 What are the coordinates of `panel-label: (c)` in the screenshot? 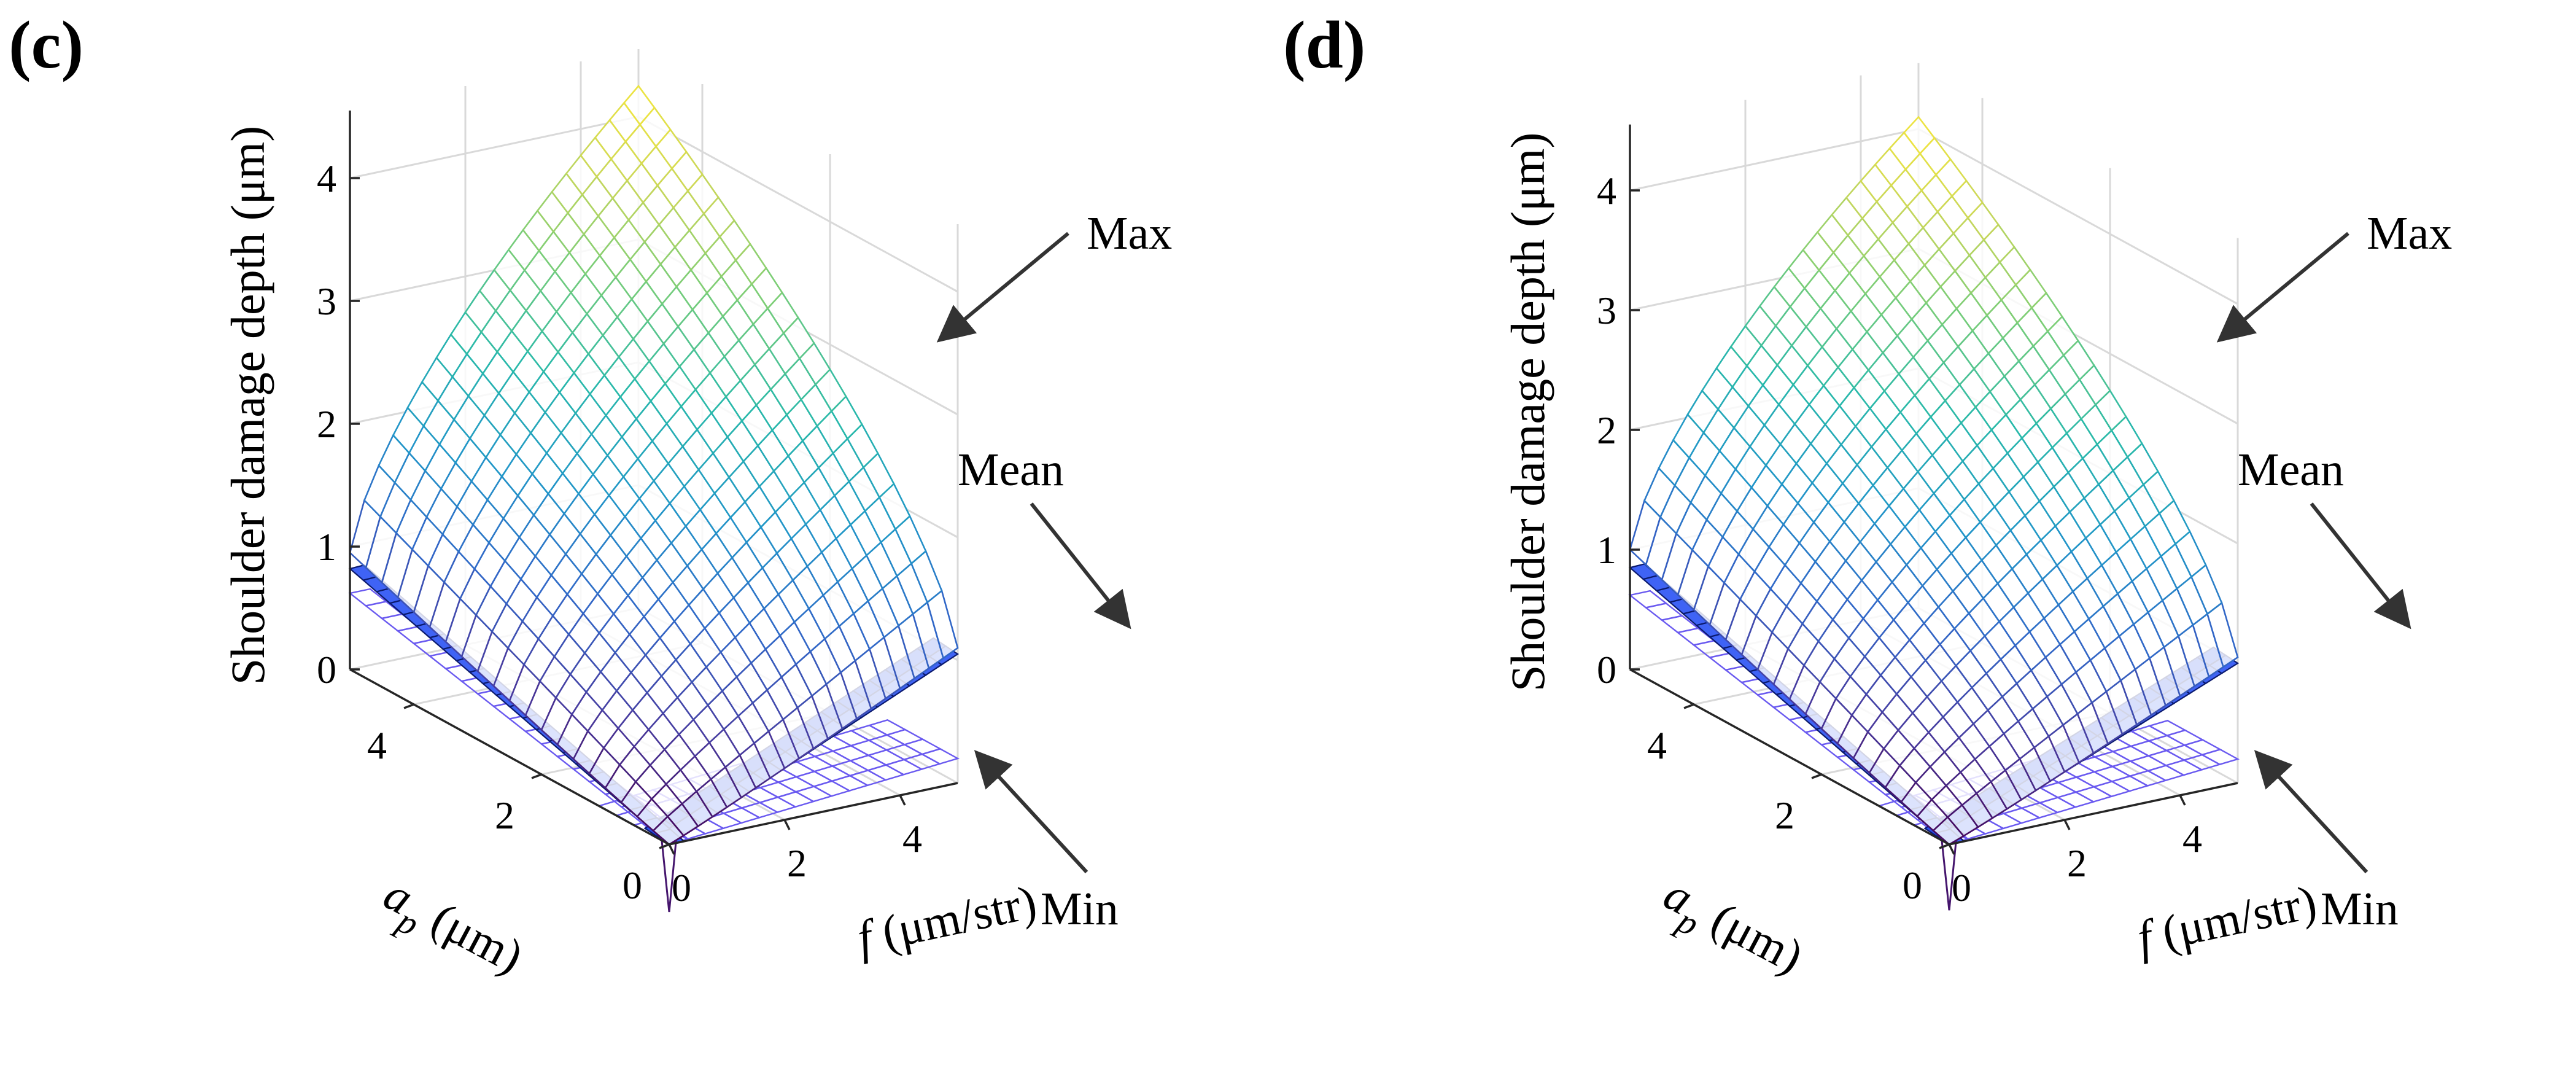 It's located at (46, 44).